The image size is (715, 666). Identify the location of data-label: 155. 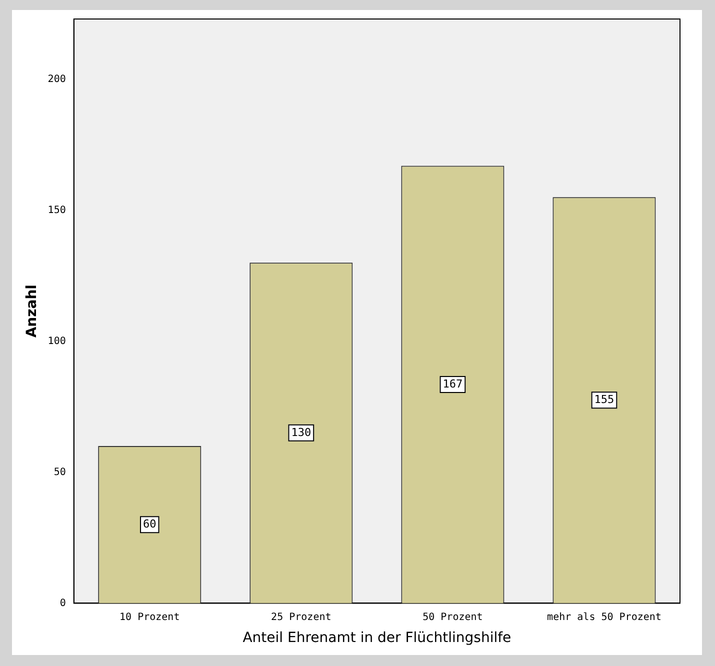
(604, 399).